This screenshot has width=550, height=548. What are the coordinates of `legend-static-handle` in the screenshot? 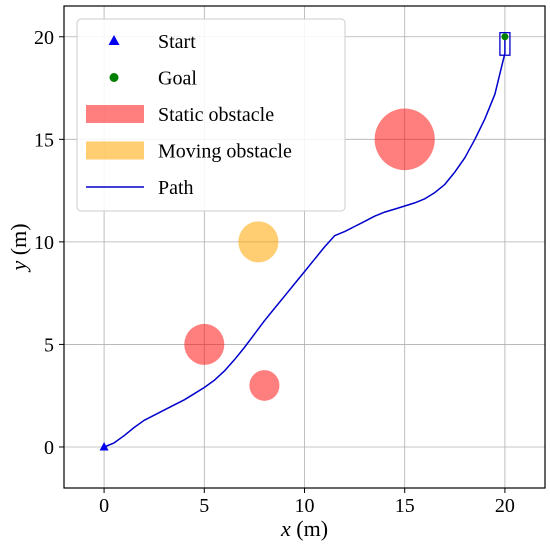 It's located at (115, 114).